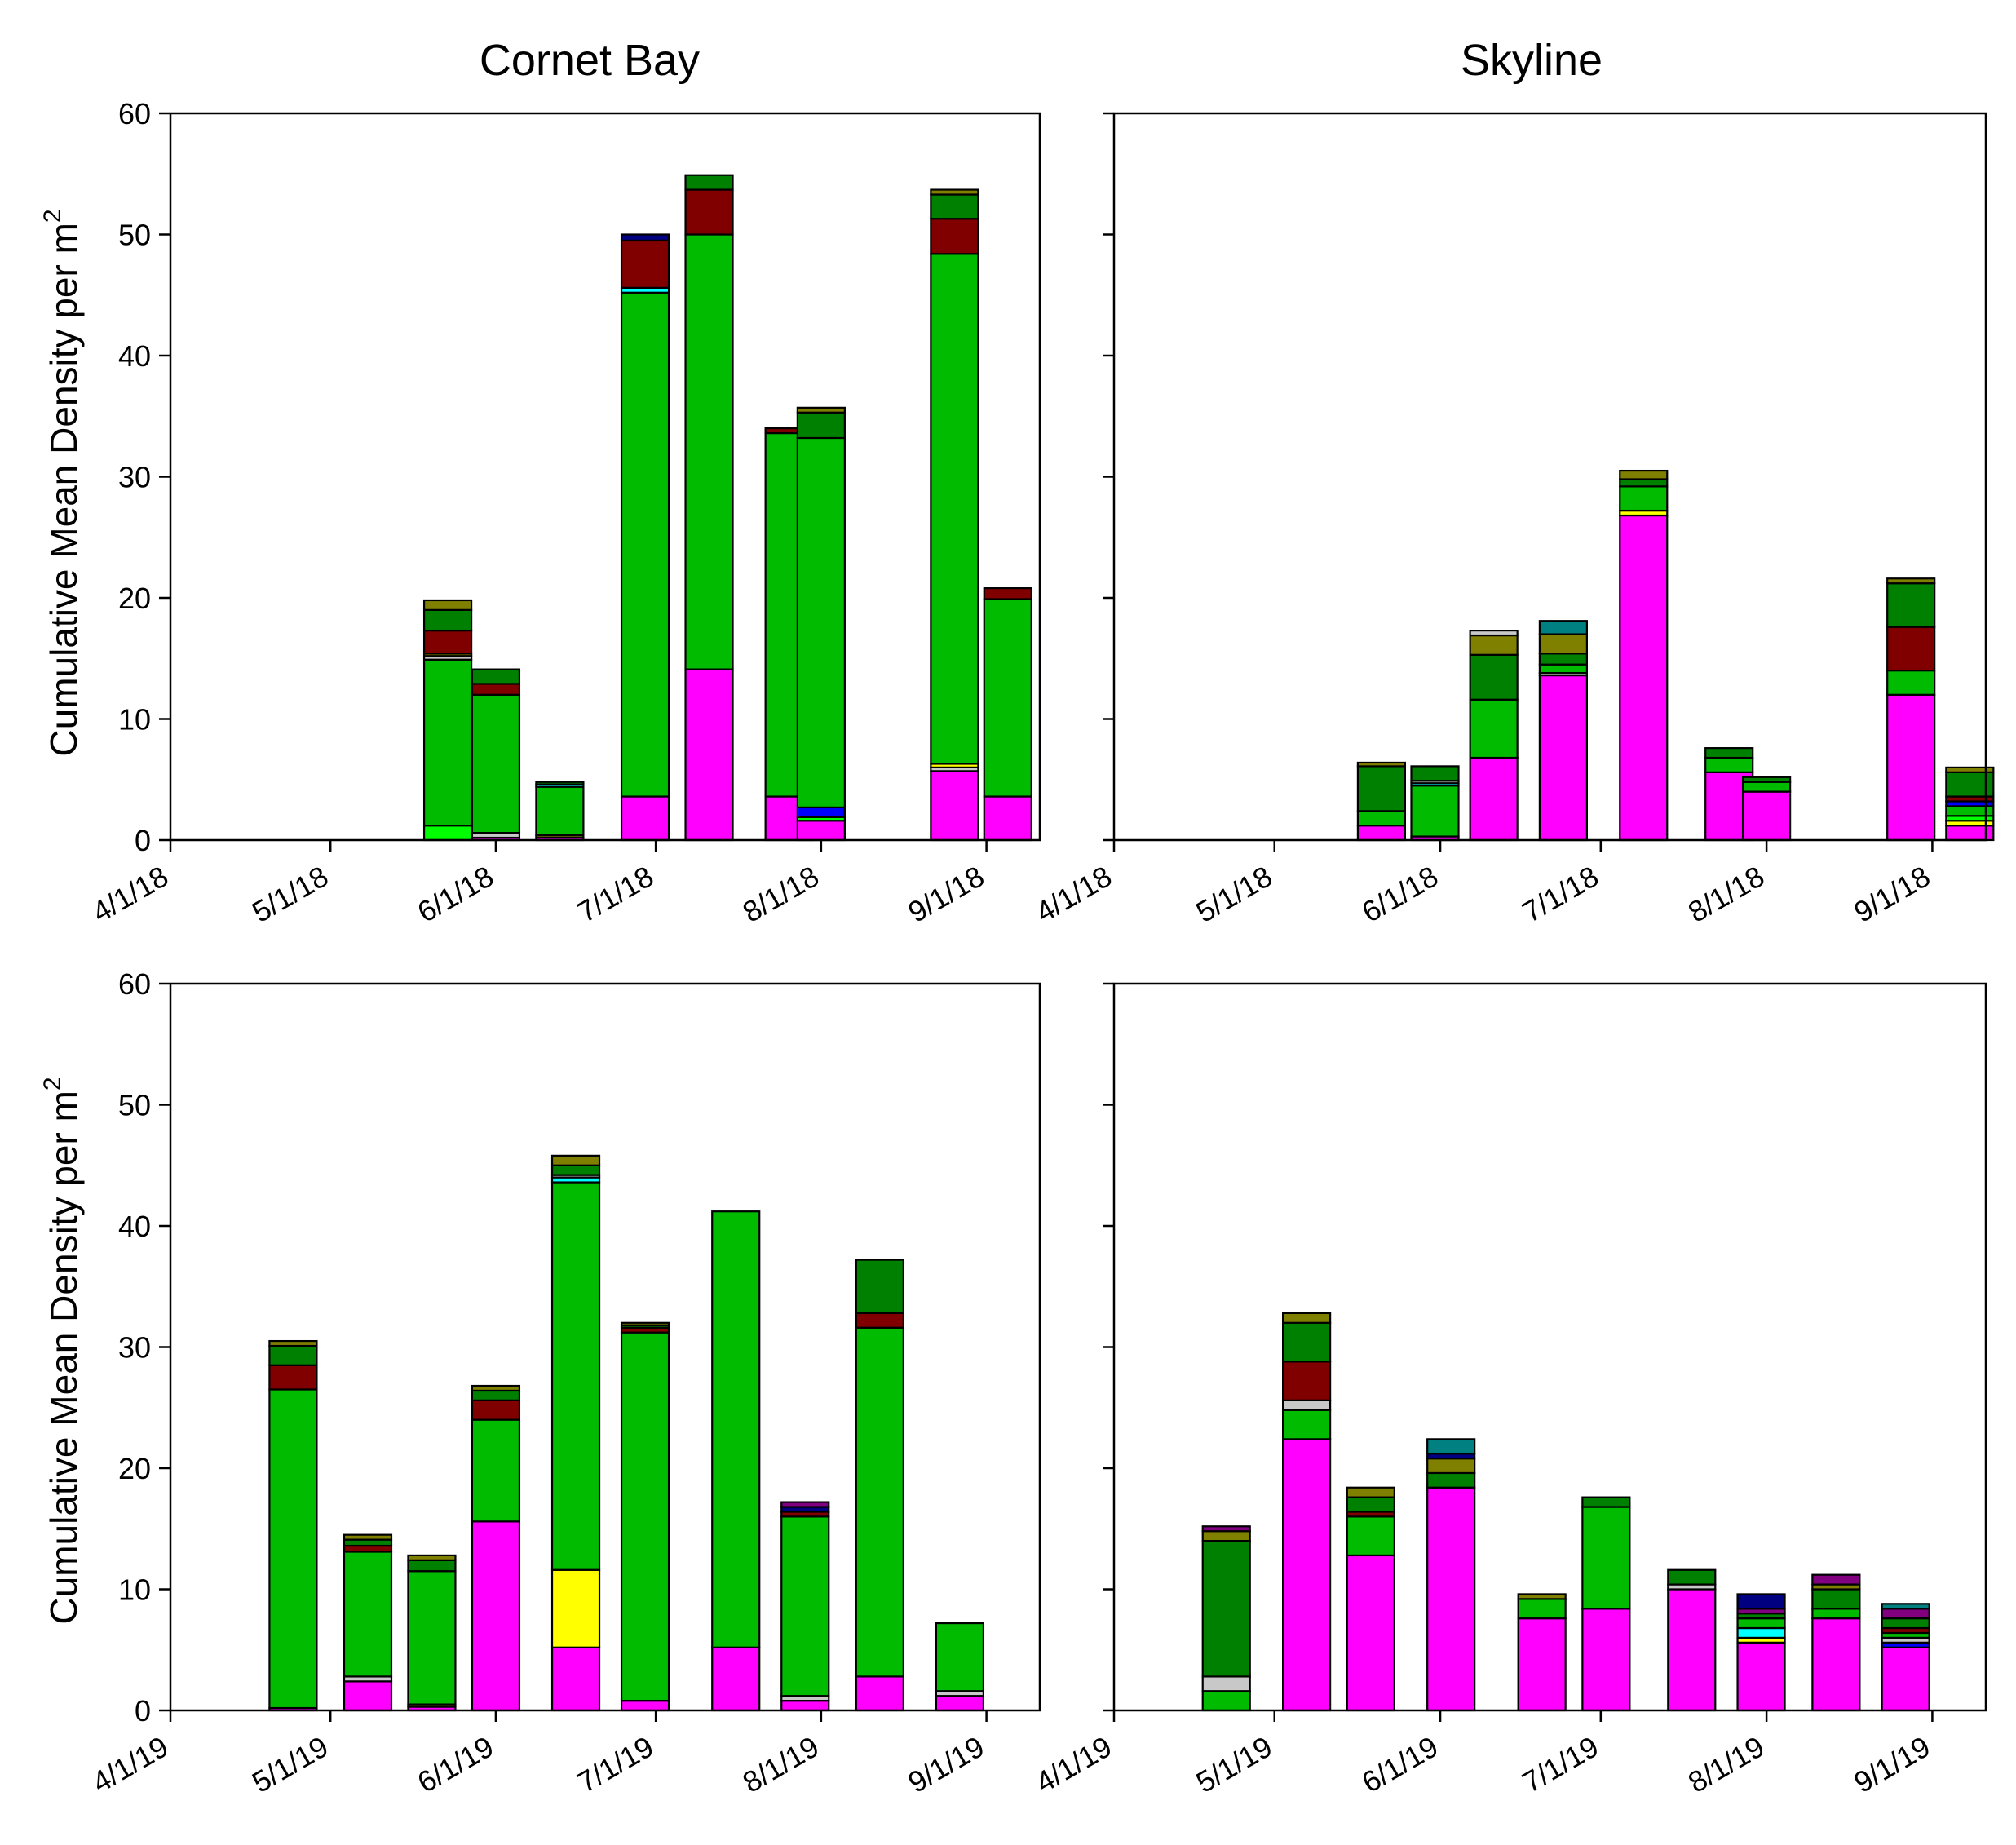 This screenshot has width=2016, height=1845. Describe the element at coordinates (134, 114) in the screenshot. I see `y-tick-label: 60` at that location.